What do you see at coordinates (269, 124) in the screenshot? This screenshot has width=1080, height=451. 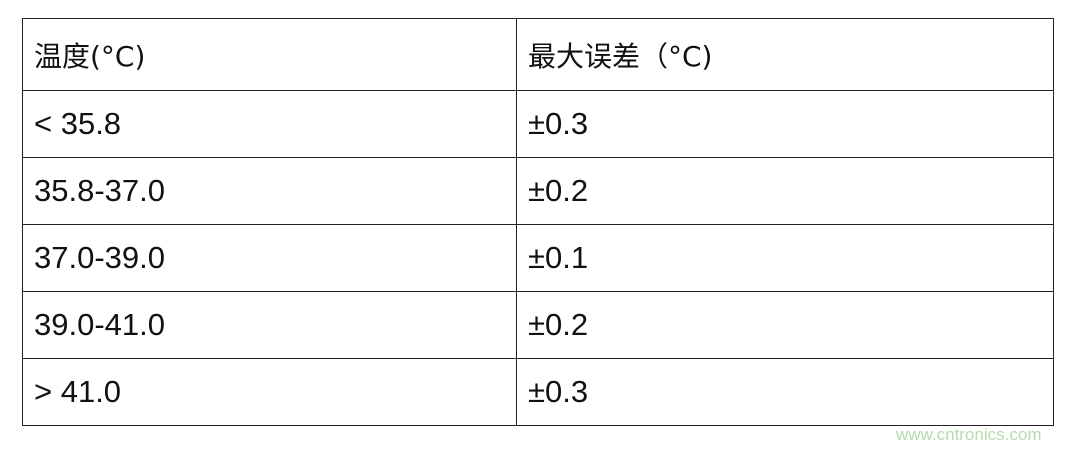 I see `cell-temperature: < 35.8` at bounding box center [269, 124].